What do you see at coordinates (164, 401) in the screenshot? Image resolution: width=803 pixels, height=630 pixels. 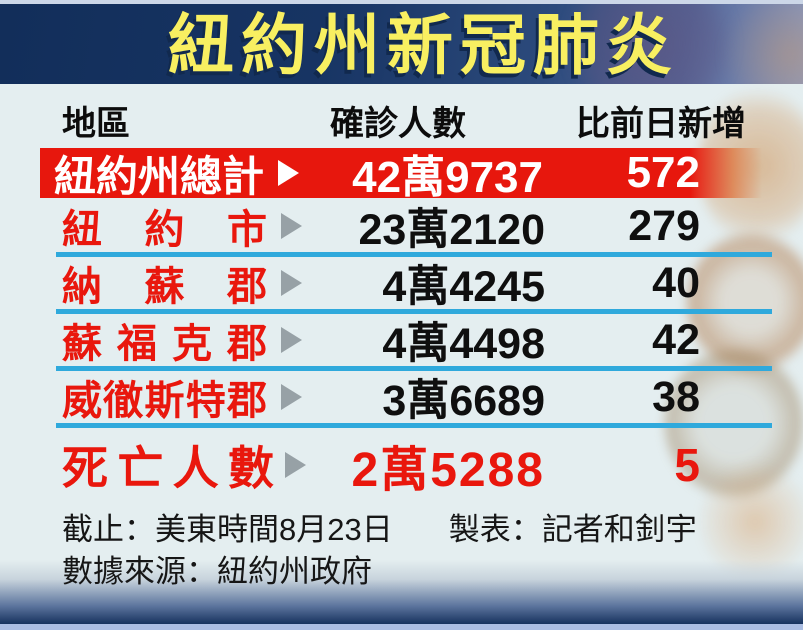 I see `region-name: 威徹斯特郡` at bounding box center [164, 401].